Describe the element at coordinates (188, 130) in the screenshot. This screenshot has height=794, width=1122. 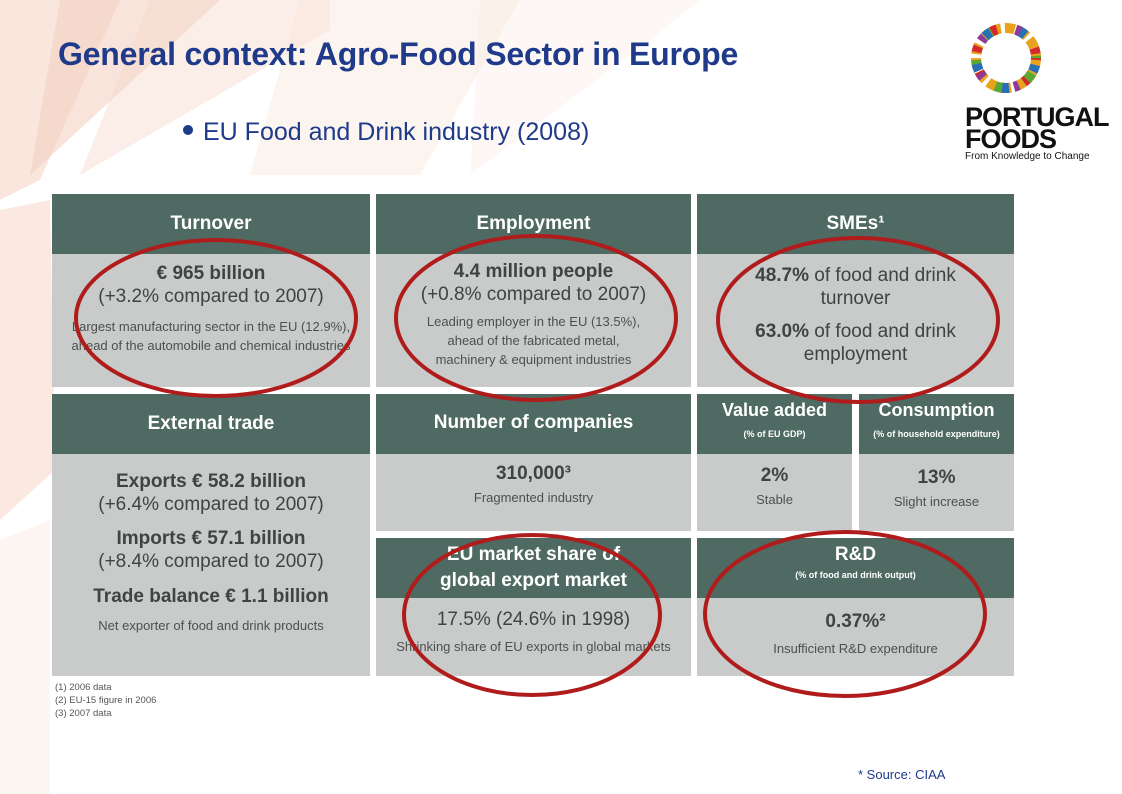
I see `bullet-dot-icon` at that location.